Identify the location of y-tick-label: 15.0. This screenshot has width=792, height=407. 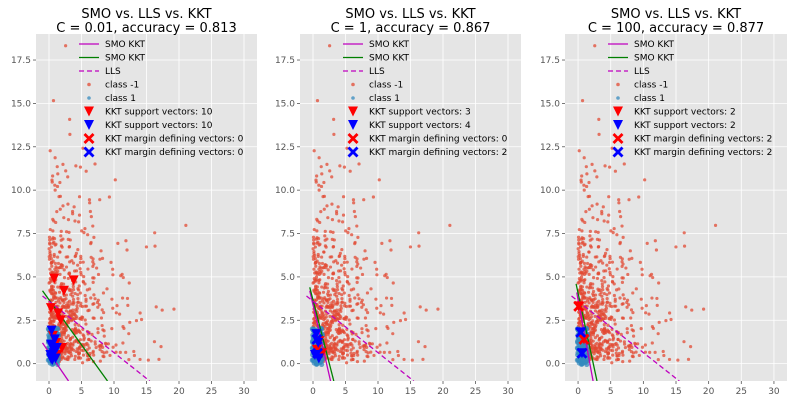
(285, 104).